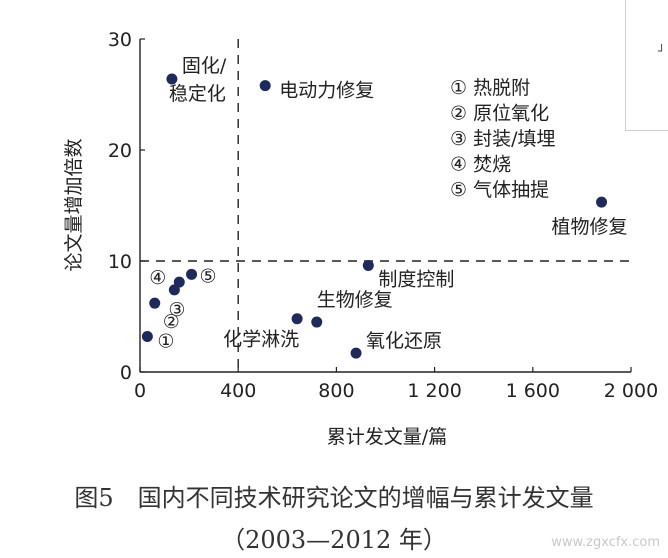 Image resolution: width=668 pixels, height=558 pixels. I want to click on point-label: 生物修复, so click(355, 300).